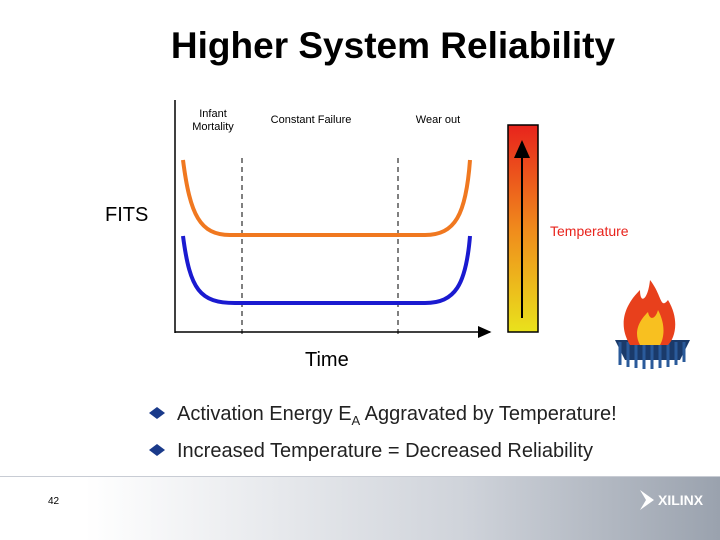  I want to click on orange-curve, so click(326, 198).